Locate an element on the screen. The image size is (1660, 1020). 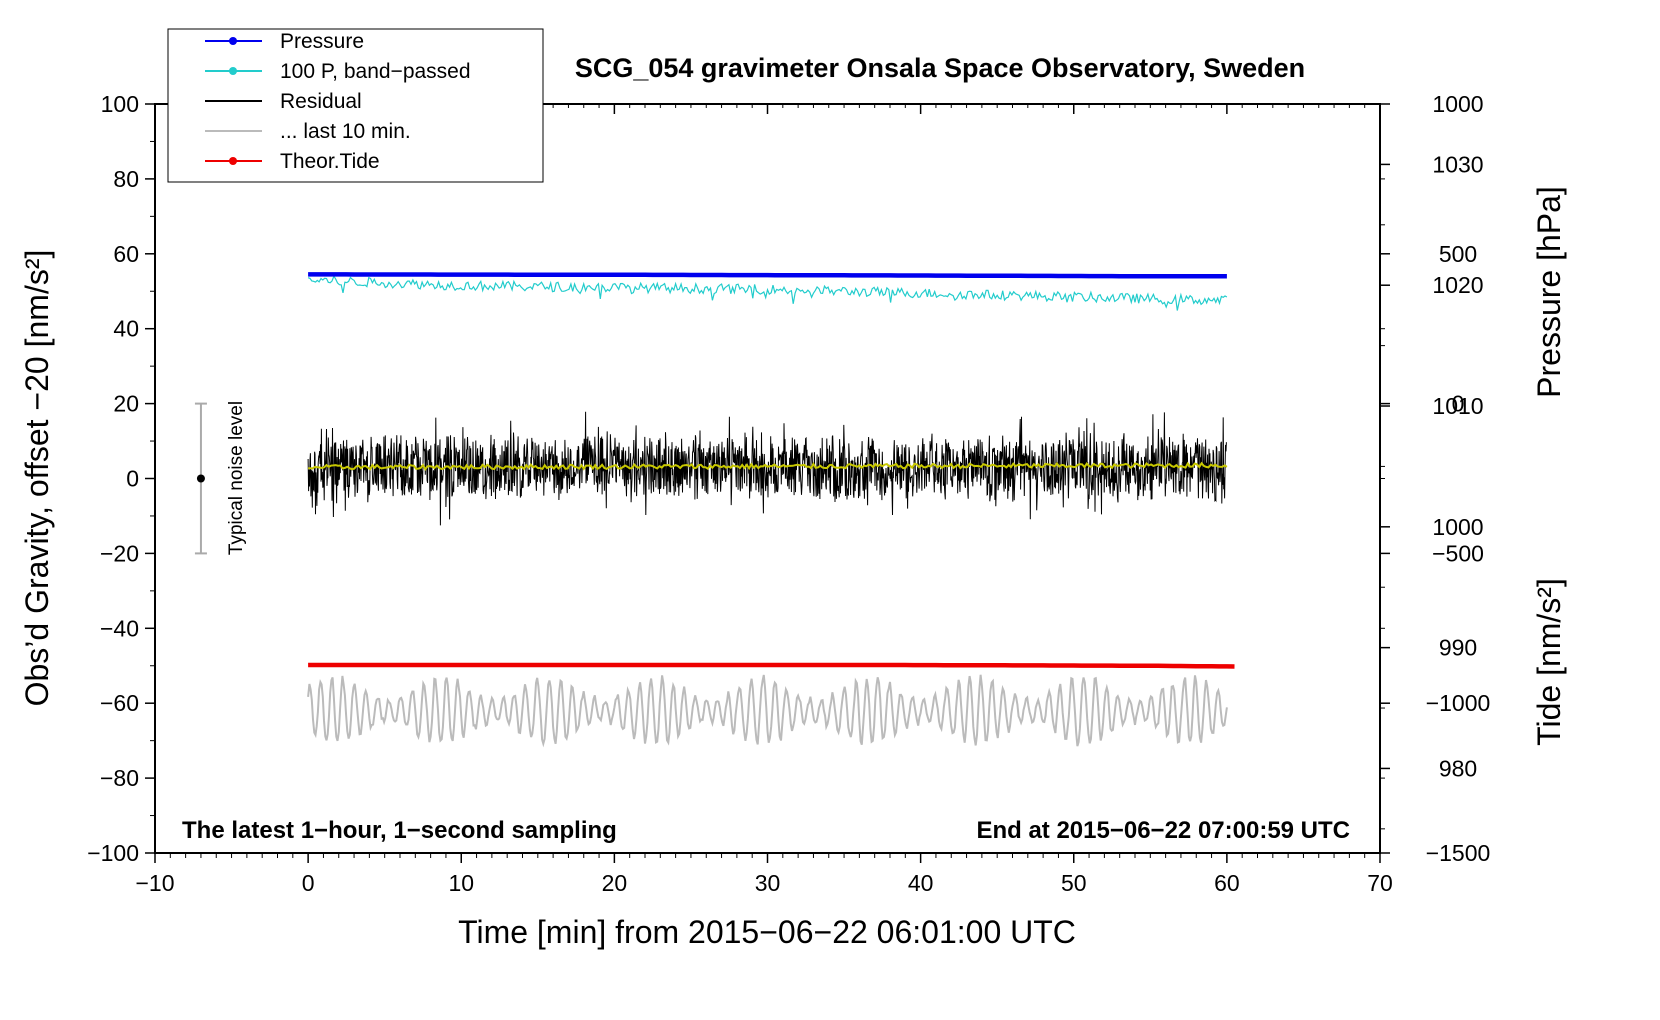
y-tide-tick-label: 0 is located at coordinates (1458, 404).